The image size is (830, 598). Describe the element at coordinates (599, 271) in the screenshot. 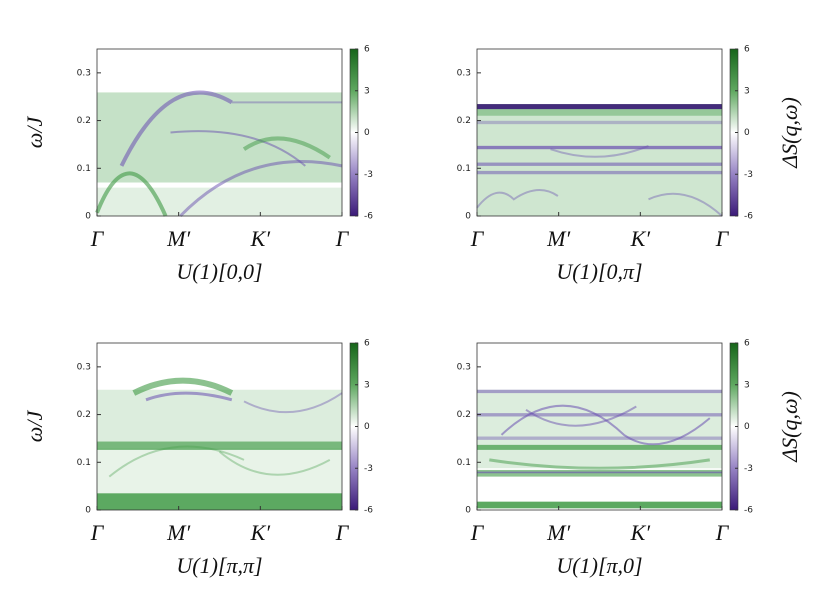

I see `x-axis-label: U(1)[0,π]` at that location.